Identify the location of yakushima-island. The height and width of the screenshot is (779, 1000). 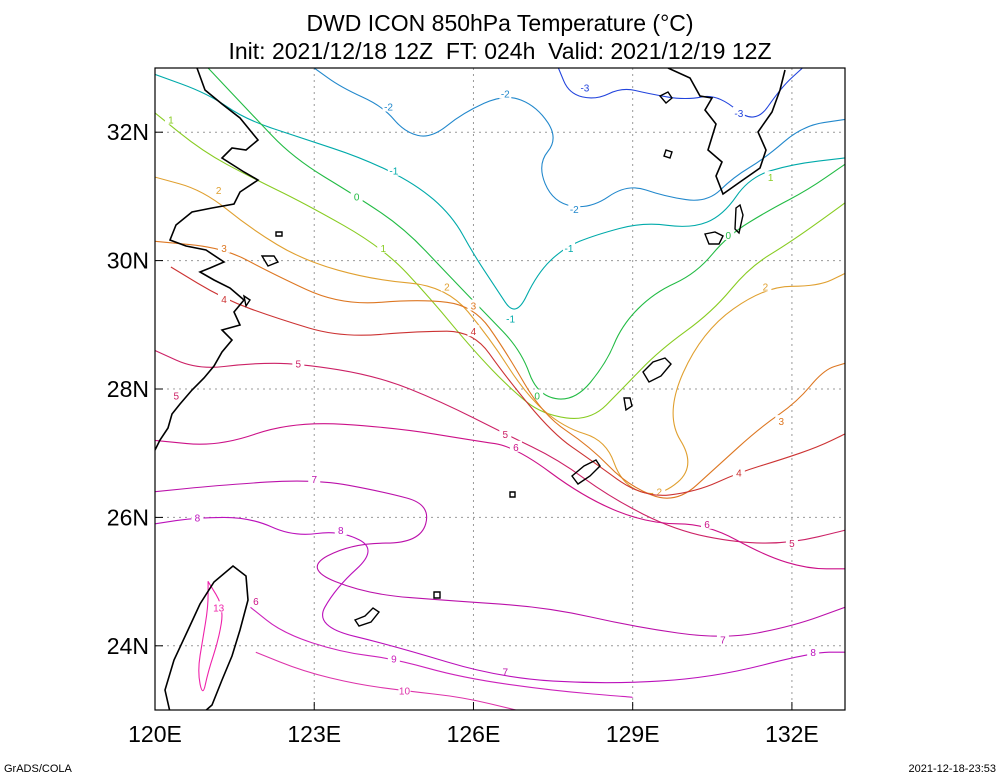
(714, 238).